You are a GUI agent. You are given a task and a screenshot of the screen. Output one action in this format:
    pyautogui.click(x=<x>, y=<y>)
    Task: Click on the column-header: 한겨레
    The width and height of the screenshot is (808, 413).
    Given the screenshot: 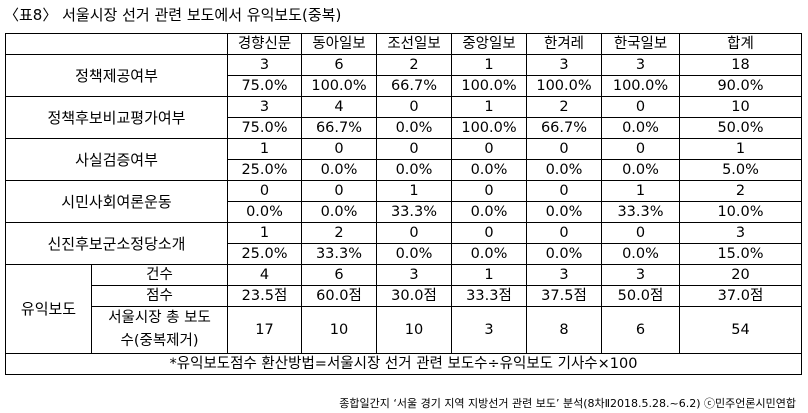 What is the action you would take?
    pyautogui.click(x=564, y=44)
    